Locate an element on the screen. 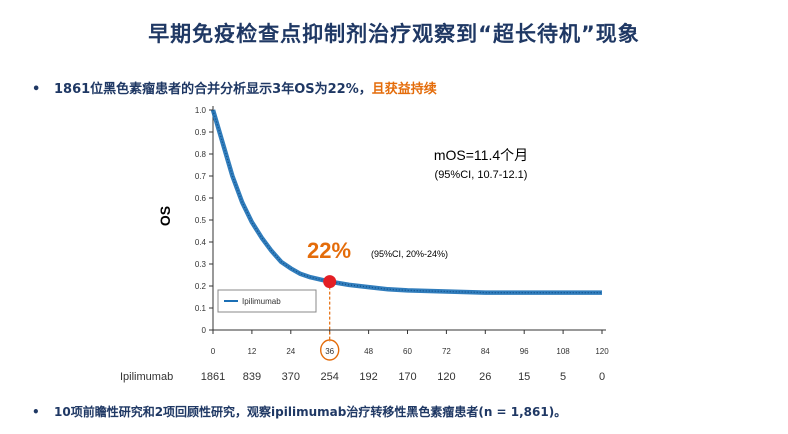  legend-label: Ipilimumab is located at coordinates (261, 301).